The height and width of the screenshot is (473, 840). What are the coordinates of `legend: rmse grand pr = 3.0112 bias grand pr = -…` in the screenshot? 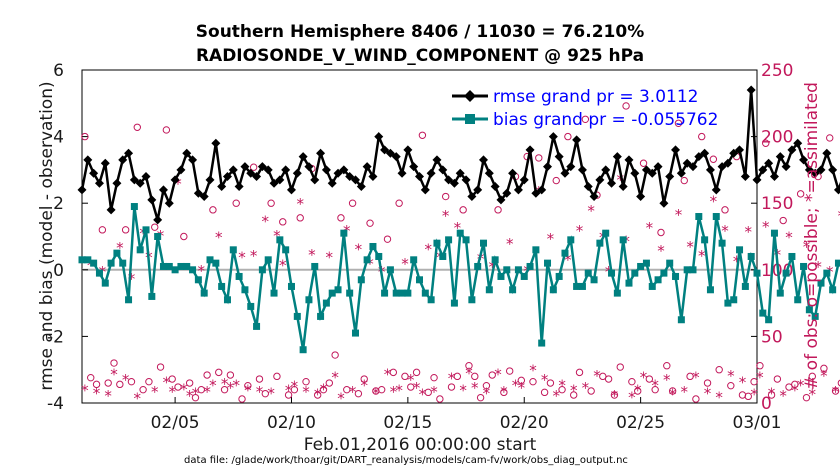 It's located at (585, 108).